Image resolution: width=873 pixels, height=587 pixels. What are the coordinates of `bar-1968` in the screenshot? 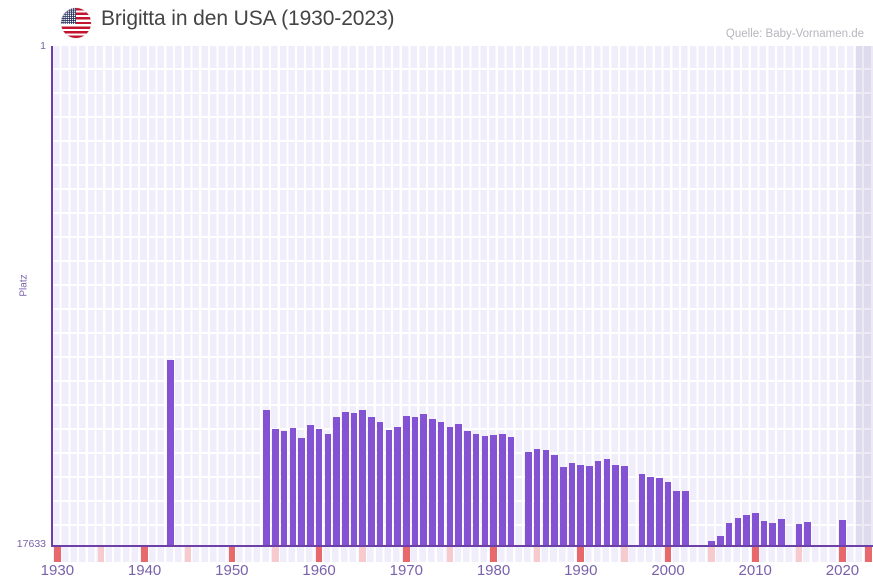 It's located at (389, 488).